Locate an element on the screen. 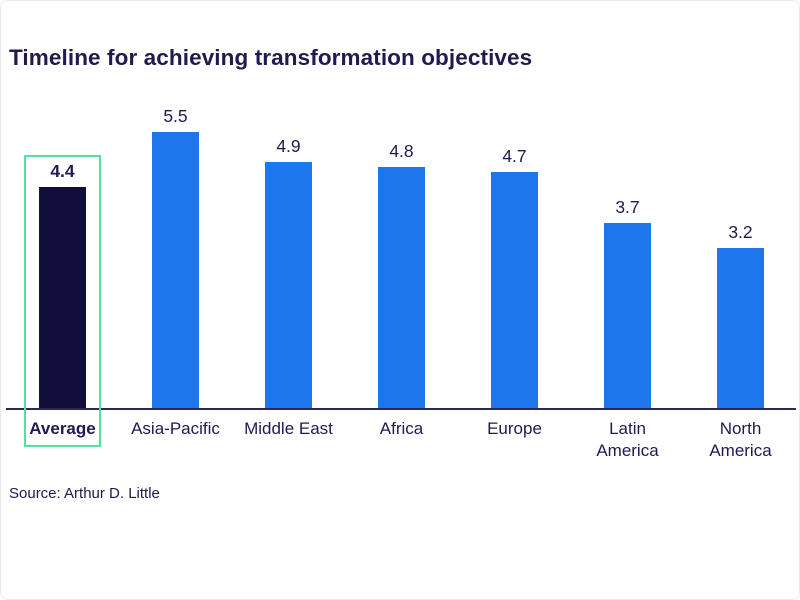 Image resolution: width=800 pixels, height=600 pixels. bar-value-label: 3.2 is located at coordinates (740, 232).